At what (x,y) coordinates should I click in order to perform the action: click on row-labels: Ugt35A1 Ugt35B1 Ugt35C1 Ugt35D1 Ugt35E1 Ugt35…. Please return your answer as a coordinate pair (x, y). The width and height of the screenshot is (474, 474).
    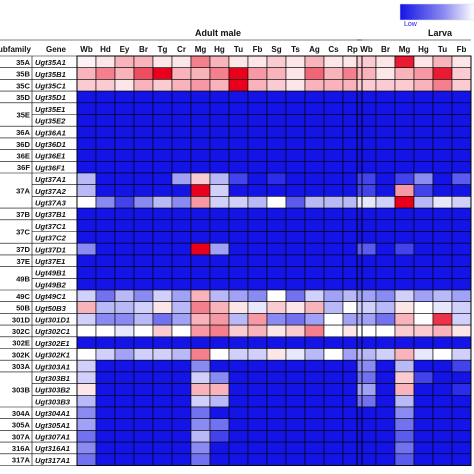
    Looking at the image, I should click on (41, 261).